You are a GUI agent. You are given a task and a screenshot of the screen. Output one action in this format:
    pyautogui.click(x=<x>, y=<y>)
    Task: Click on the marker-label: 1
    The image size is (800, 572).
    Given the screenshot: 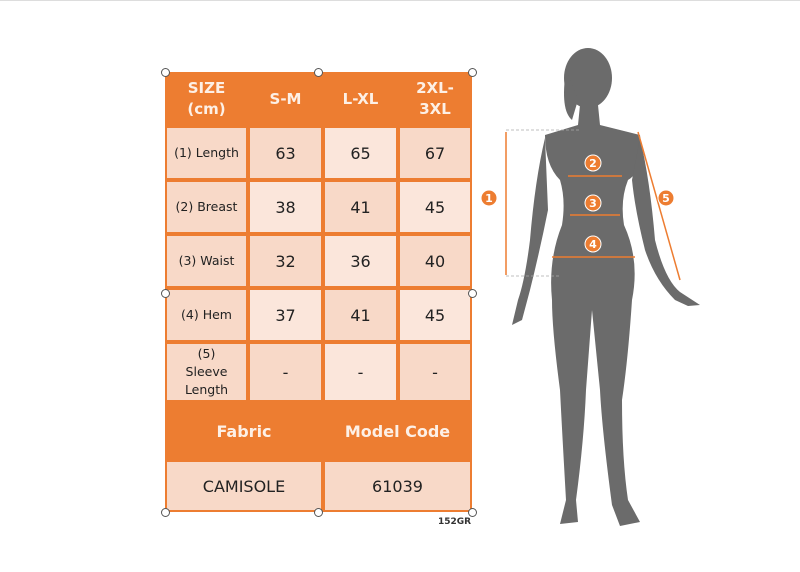 What is the action you would take?
    pyautogui.click(x=489, y=198)
    